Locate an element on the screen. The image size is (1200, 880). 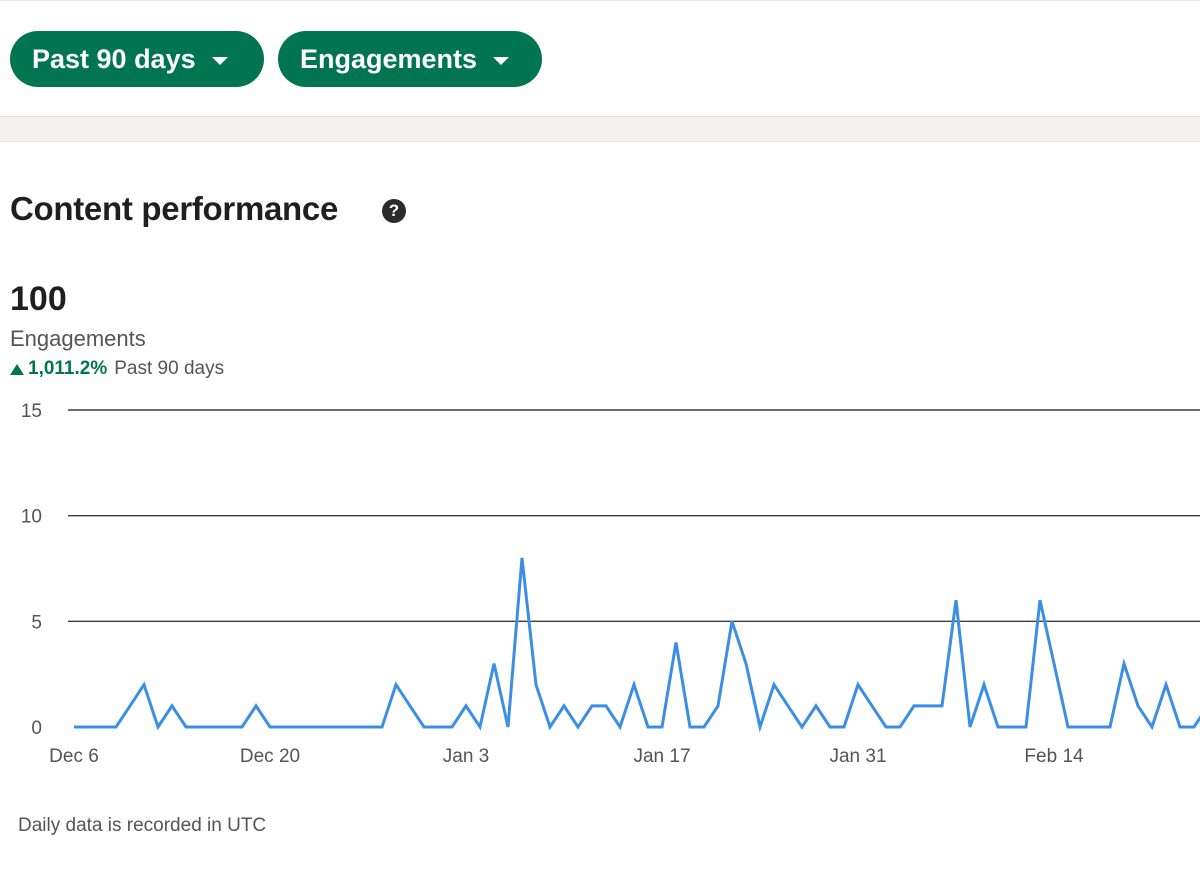
section-title: Content performance is located at coordinates (174, 208).